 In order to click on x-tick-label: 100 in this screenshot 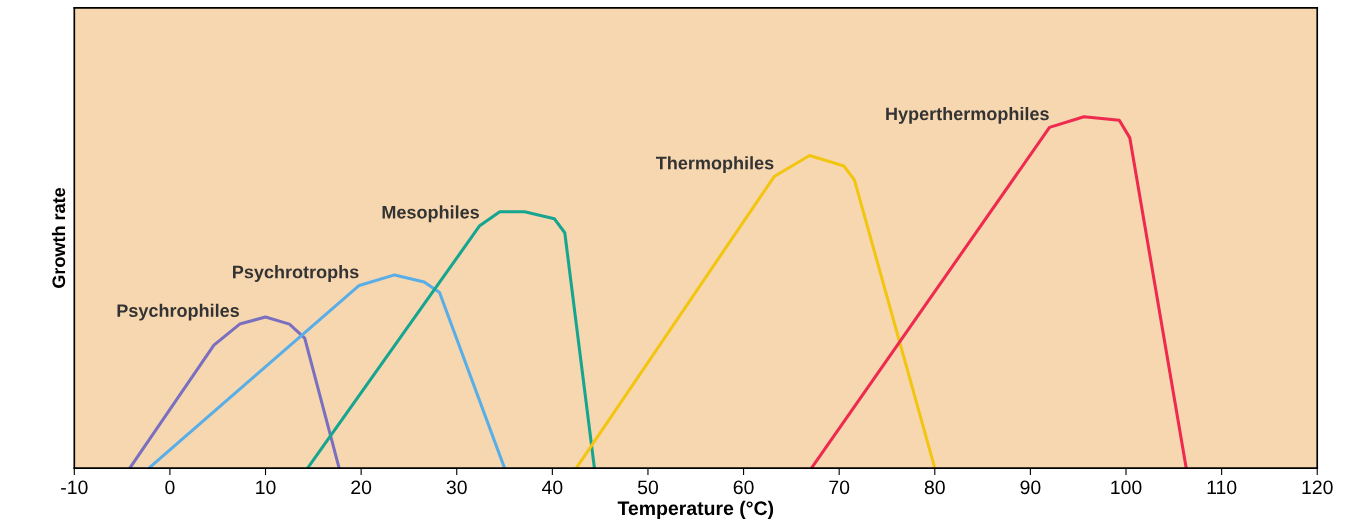, I will do `click(1126, 487)`.